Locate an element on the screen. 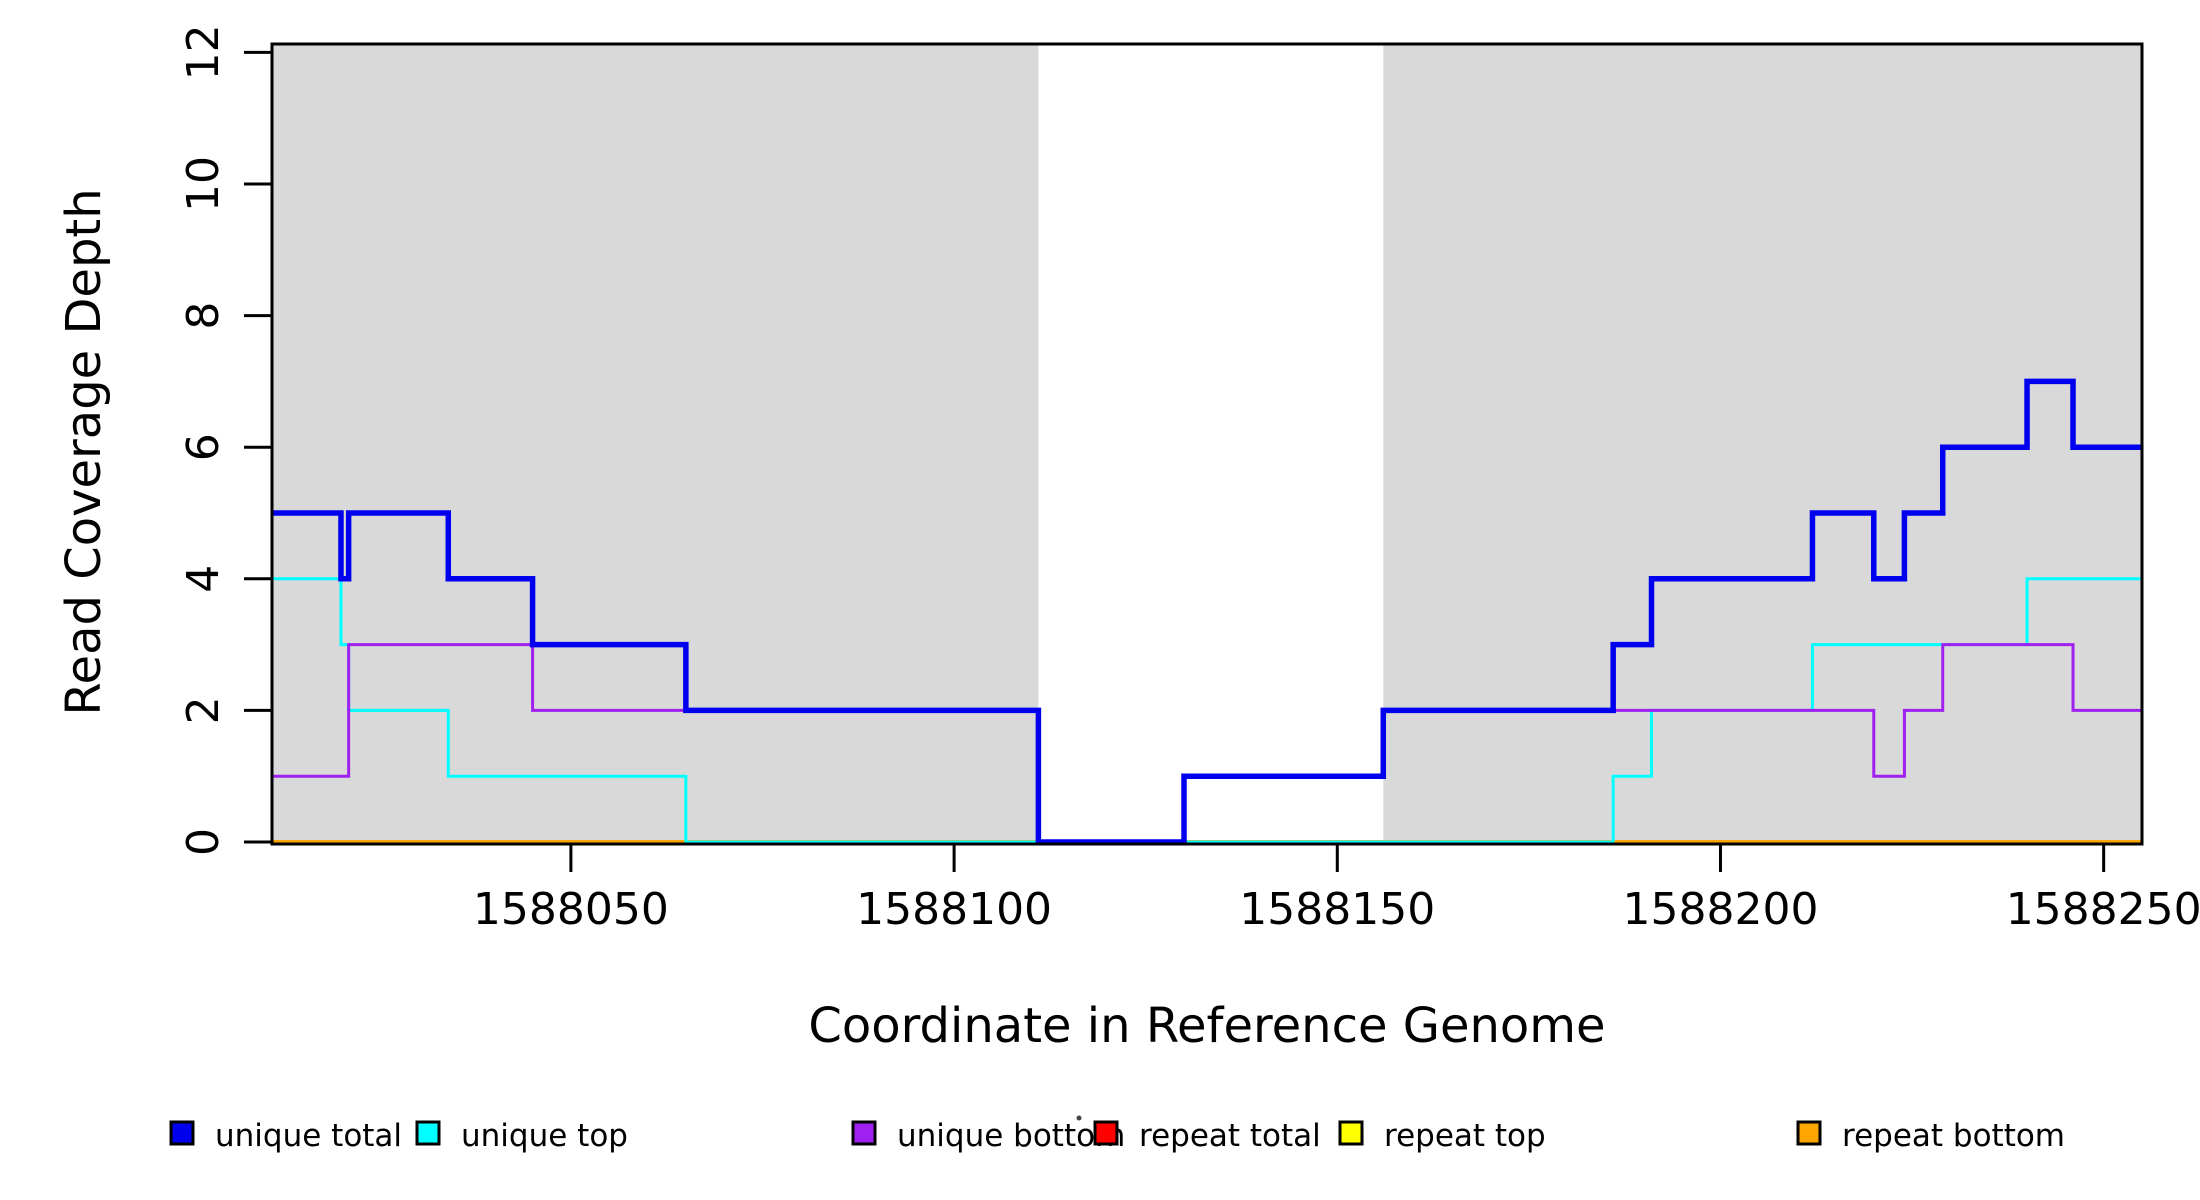  x-tick-label: 1588100 is located at coordinates (954, 909).